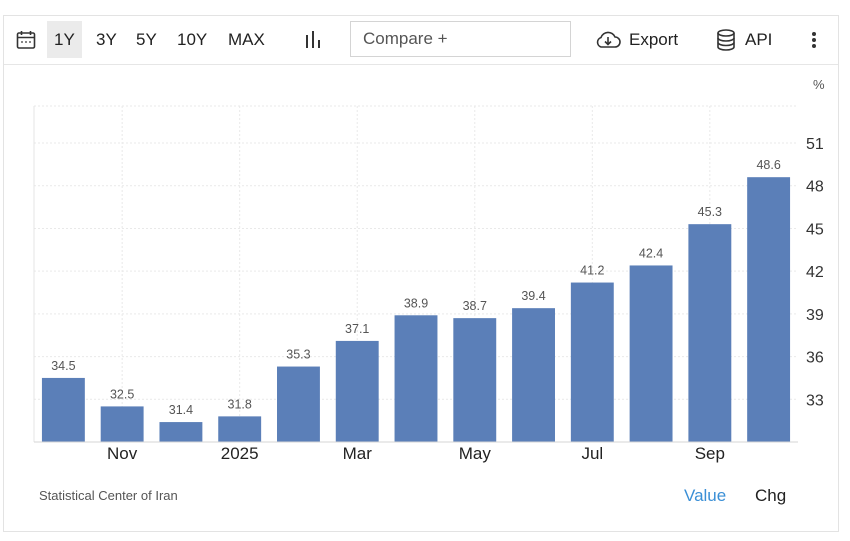 The image size is (850, 541). What do you see at coordinates (63, 366) in the screenshot?
I see `data-label: 34.5` at bounding box center [63, 366].